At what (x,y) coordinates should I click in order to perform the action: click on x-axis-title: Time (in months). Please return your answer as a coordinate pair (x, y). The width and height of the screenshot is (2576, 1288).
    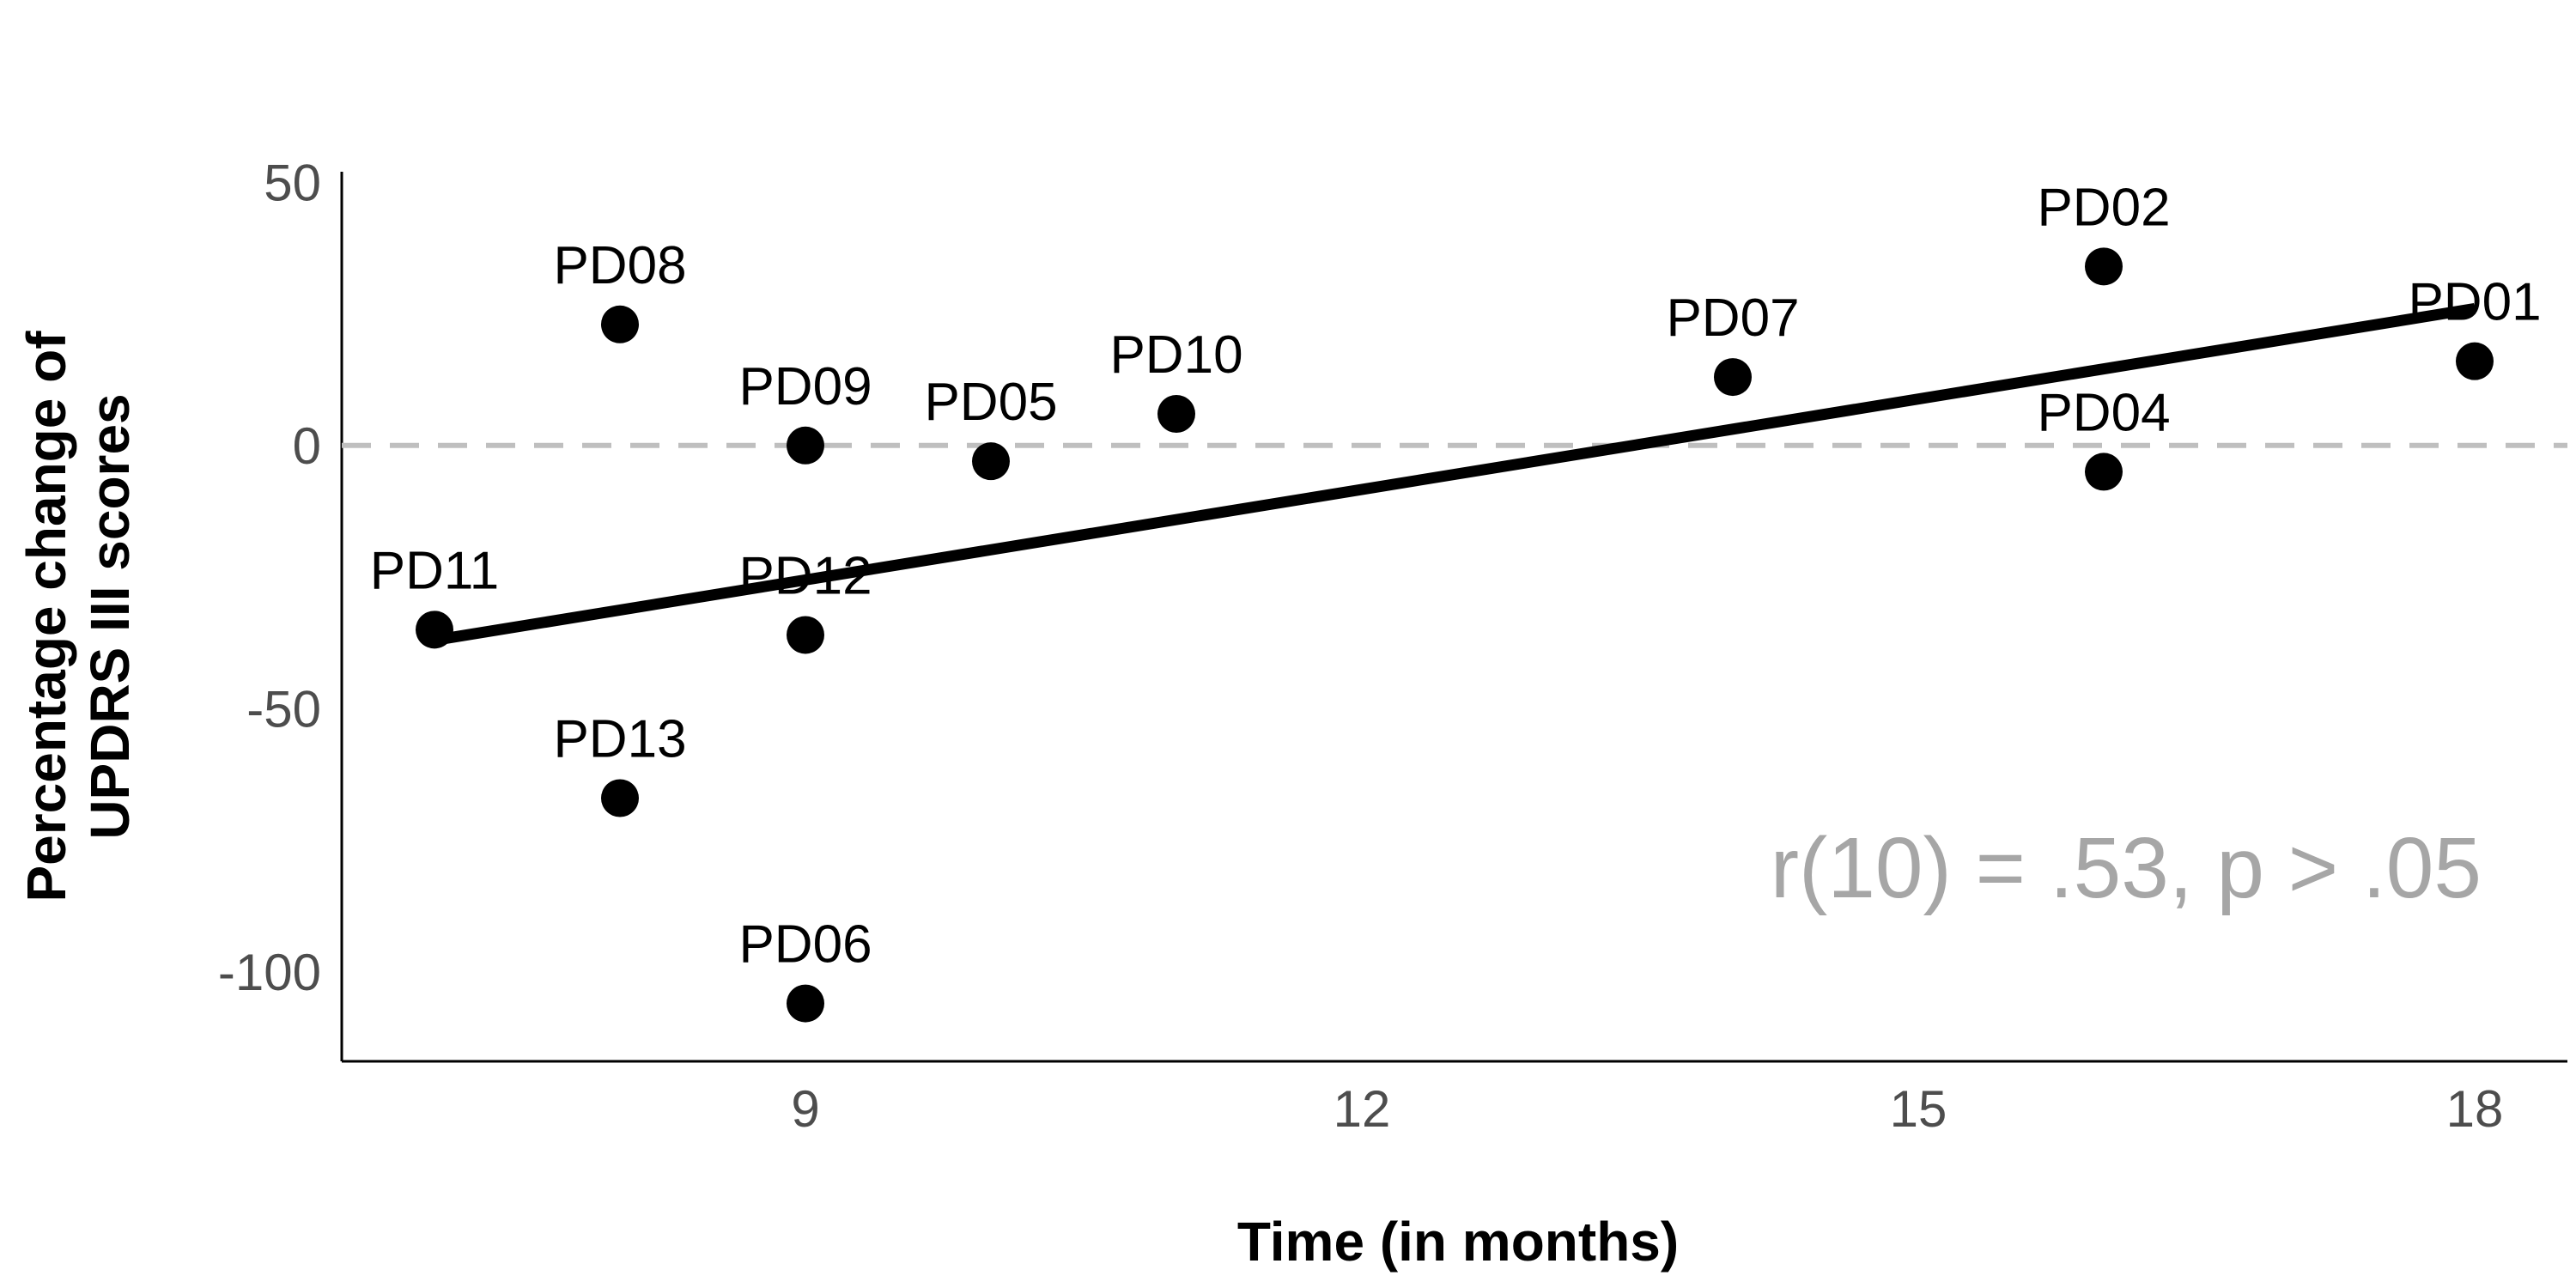
    Looking at the image, I should click on (1458, 1242).